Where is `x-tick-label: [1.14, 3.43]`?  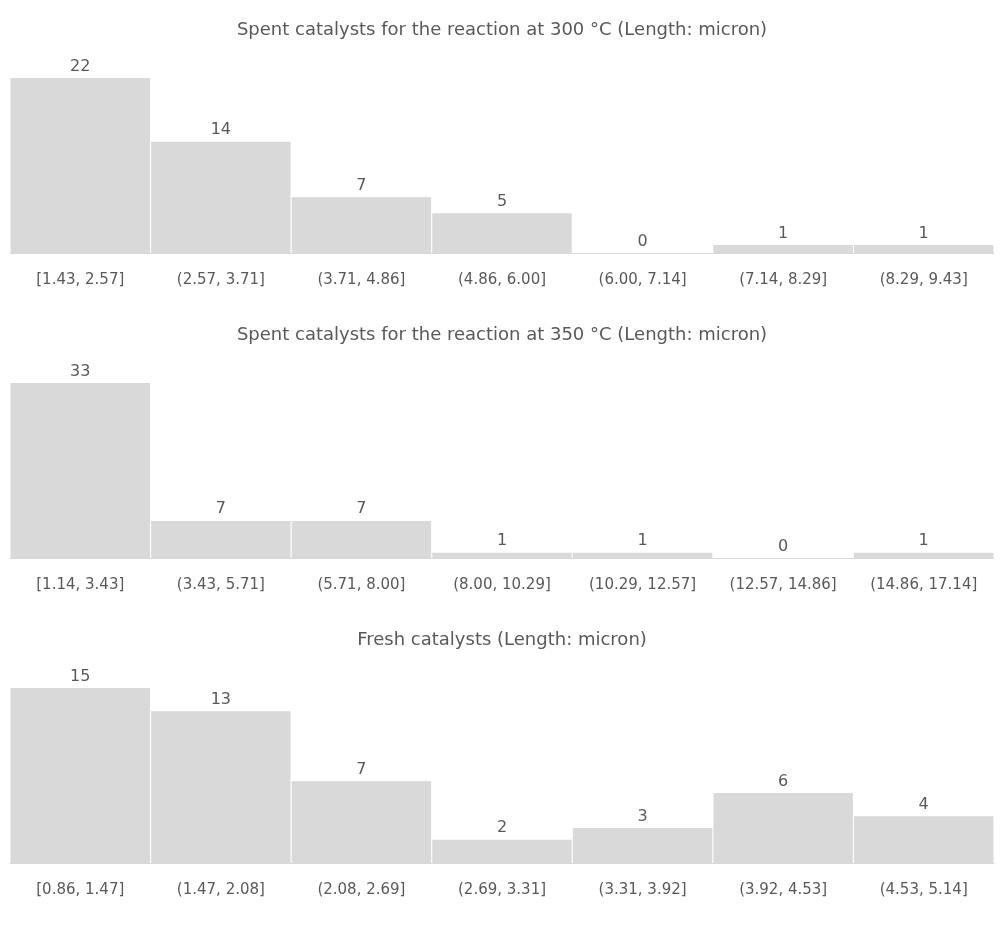 x-tick-label: [1.14, 3.43] is located at coordinates (80, 583).